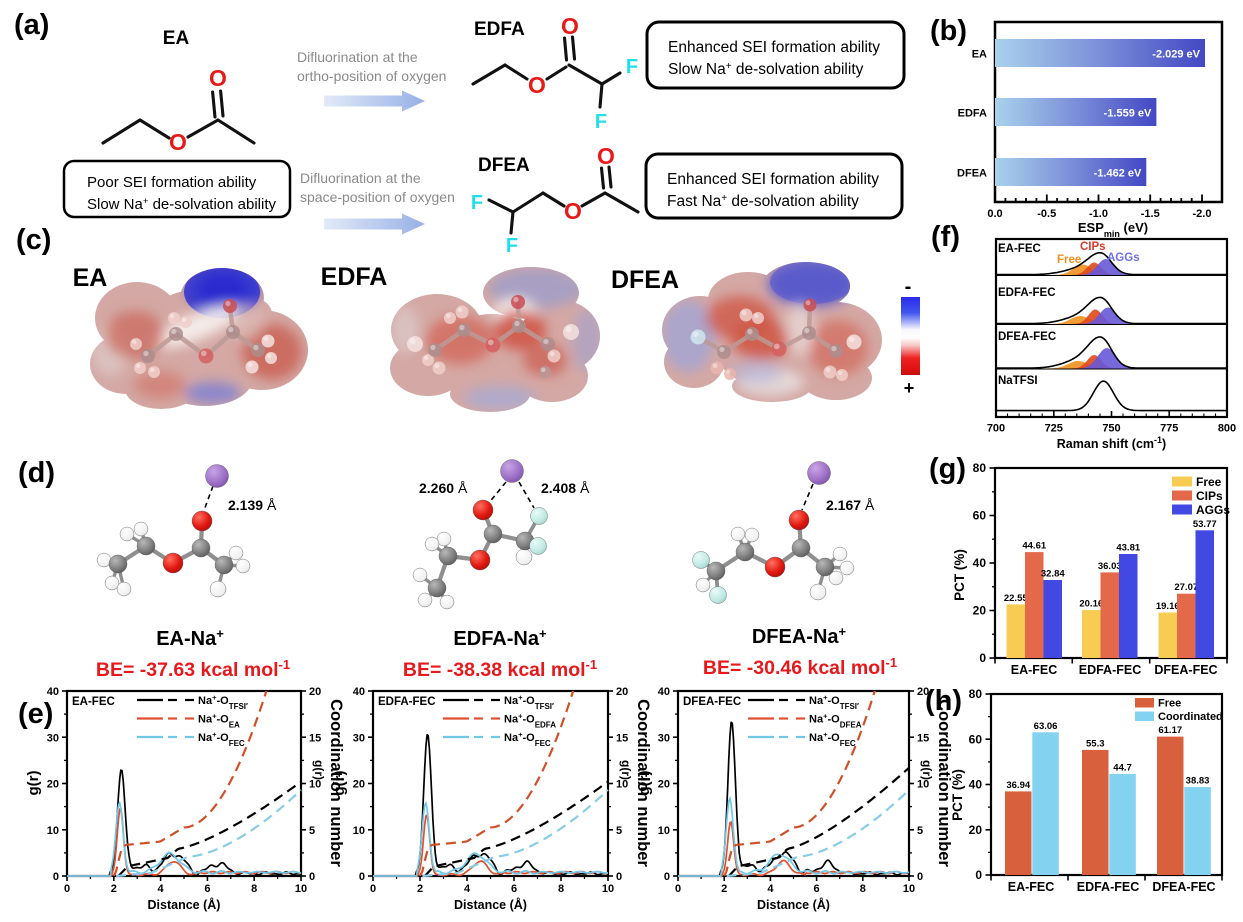  I want to click on svg-text: -1.462 eV, so click(1118, 174).